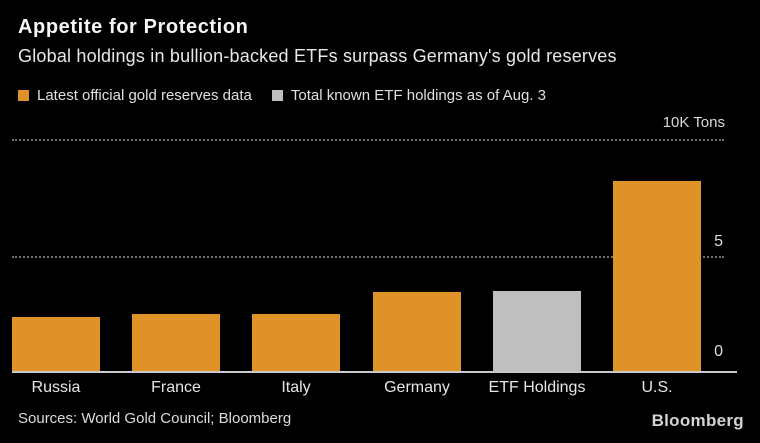 This screenshot has width=760, height=443. I want to click on y-tick-5: 5, so click(718, 241).